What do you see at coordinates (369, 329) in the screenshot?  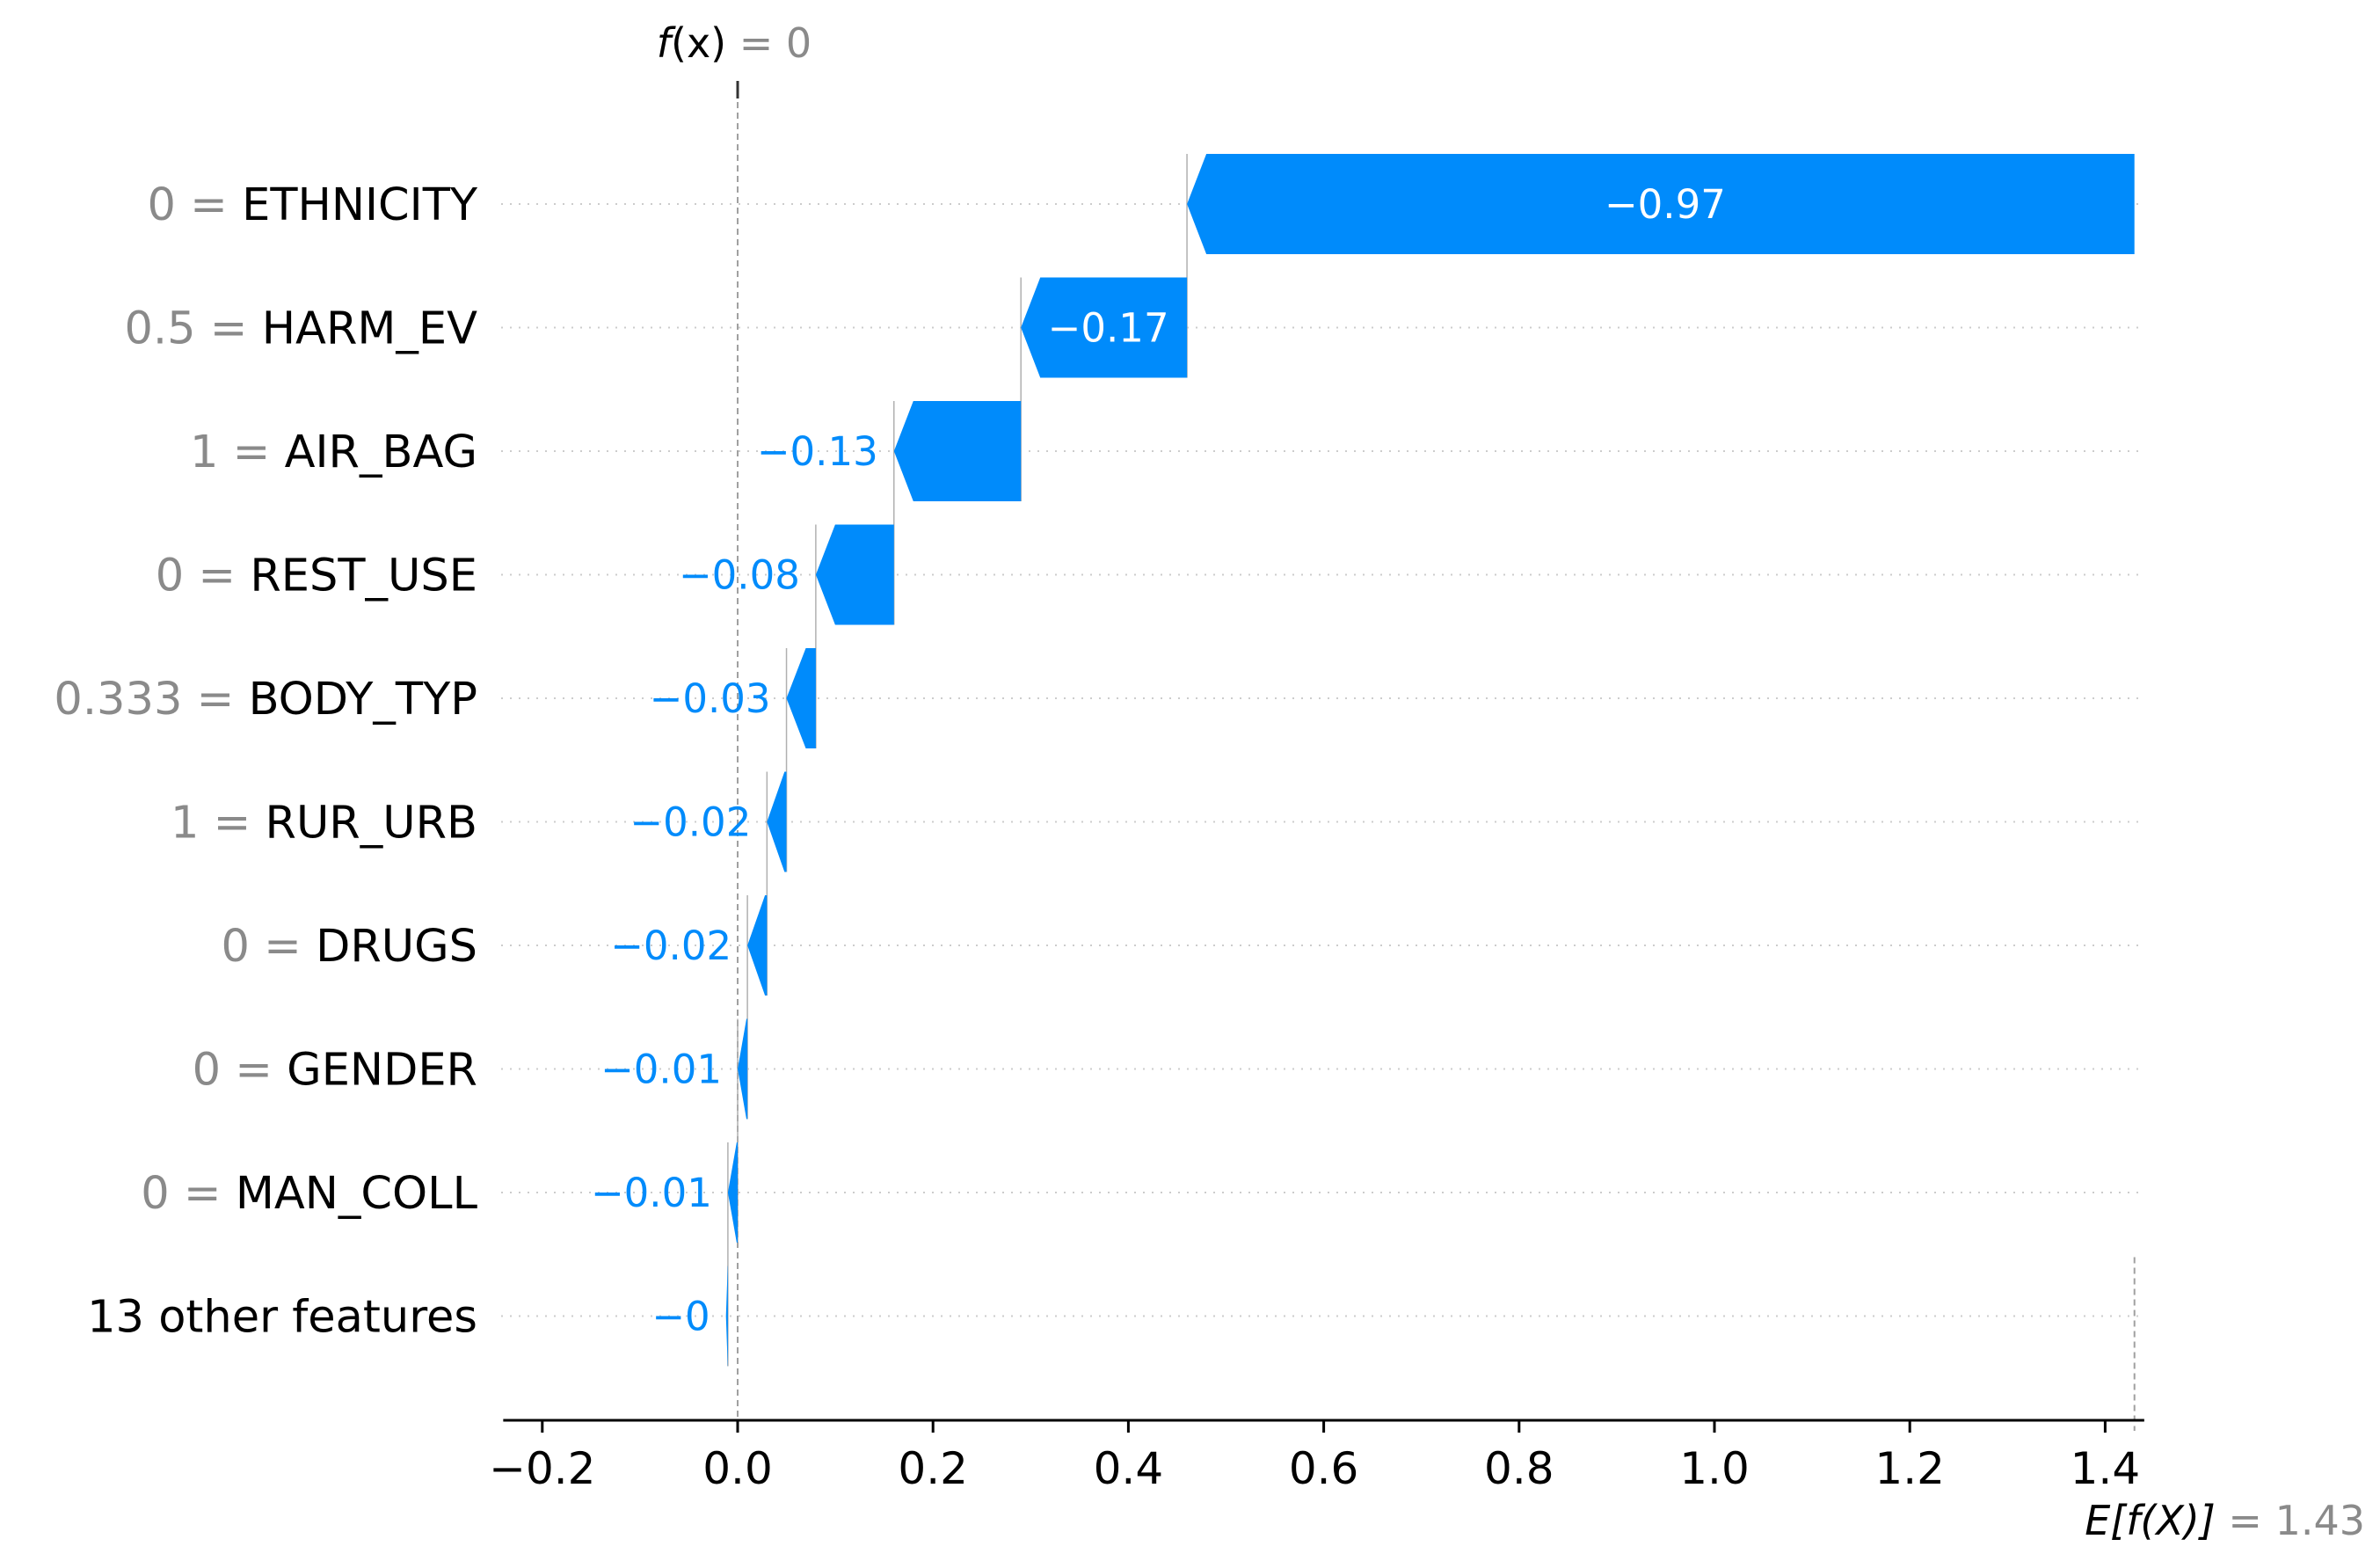 I see `feature-name: HARM_EV` at bounding box center [369, 329].